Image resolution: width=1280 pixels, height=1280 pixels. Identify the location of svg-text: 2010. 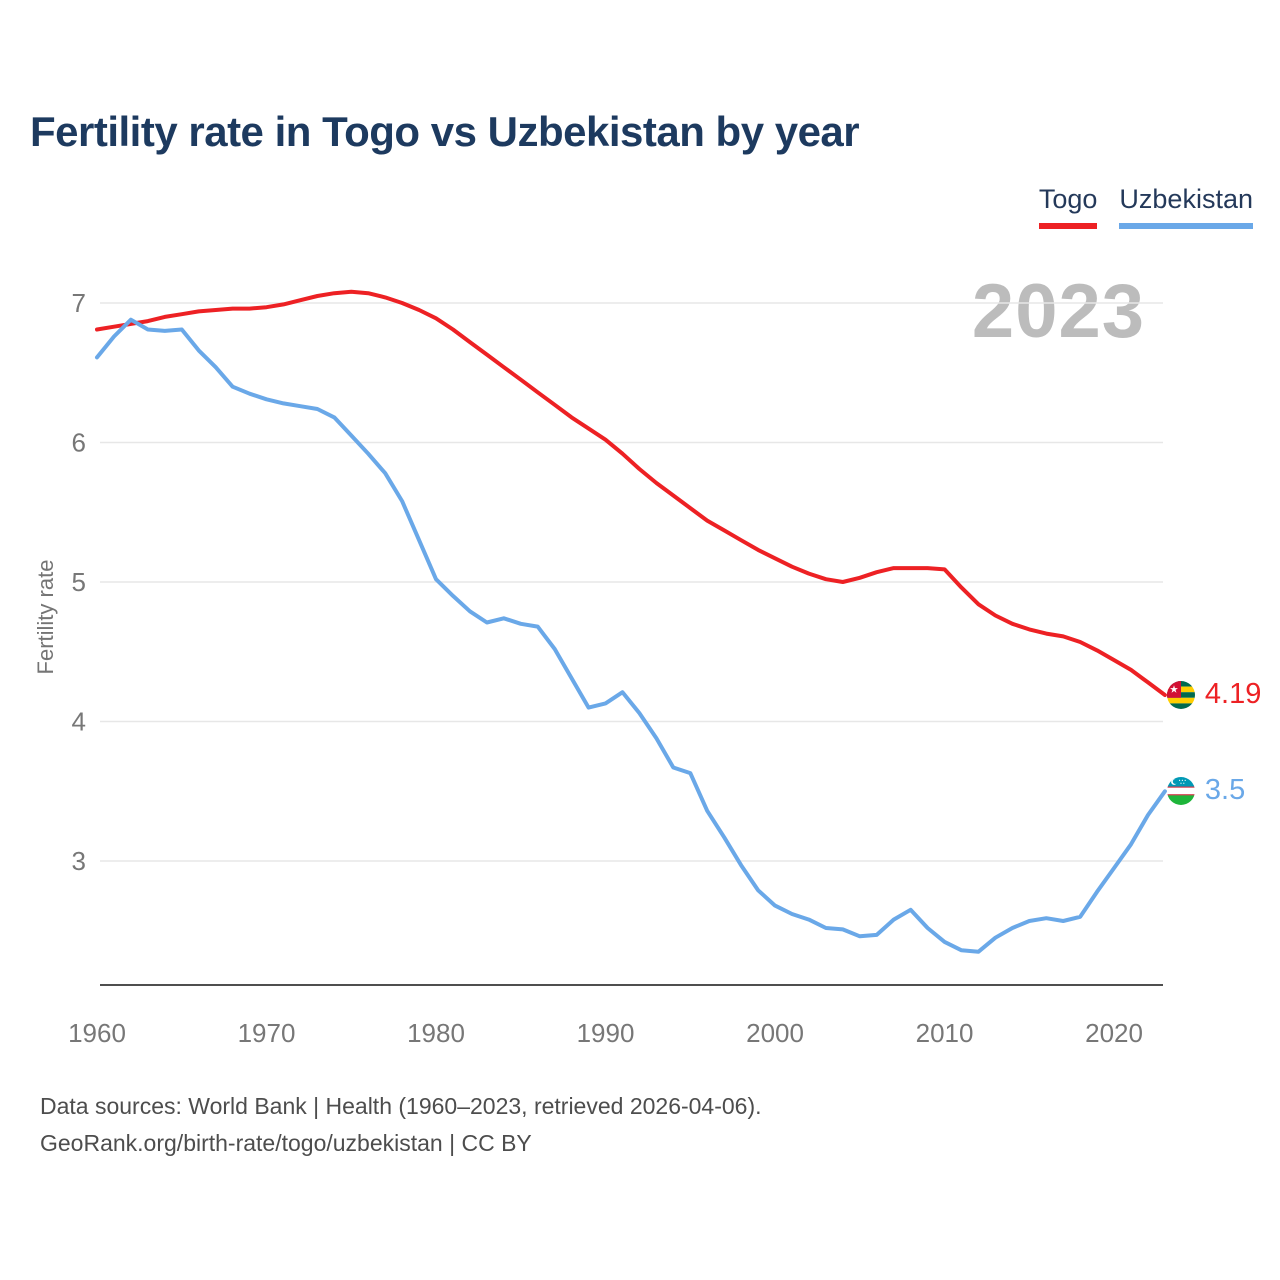
(945, 1033).